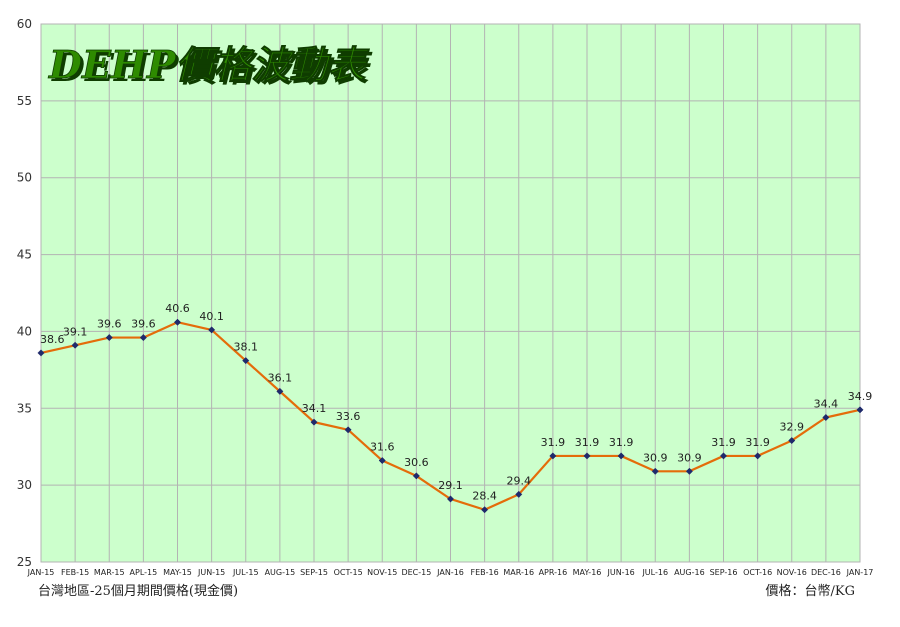 The height and width of the screenshot is (627, 900). I want to click on x-tick-label: JAN-15, so click(41, 572).